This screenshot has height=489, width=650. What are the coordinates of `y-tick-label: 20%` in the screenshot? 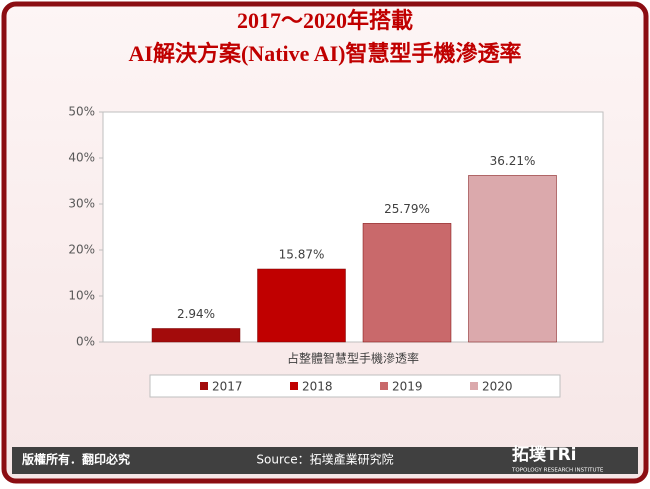 It's located at (81, 250).